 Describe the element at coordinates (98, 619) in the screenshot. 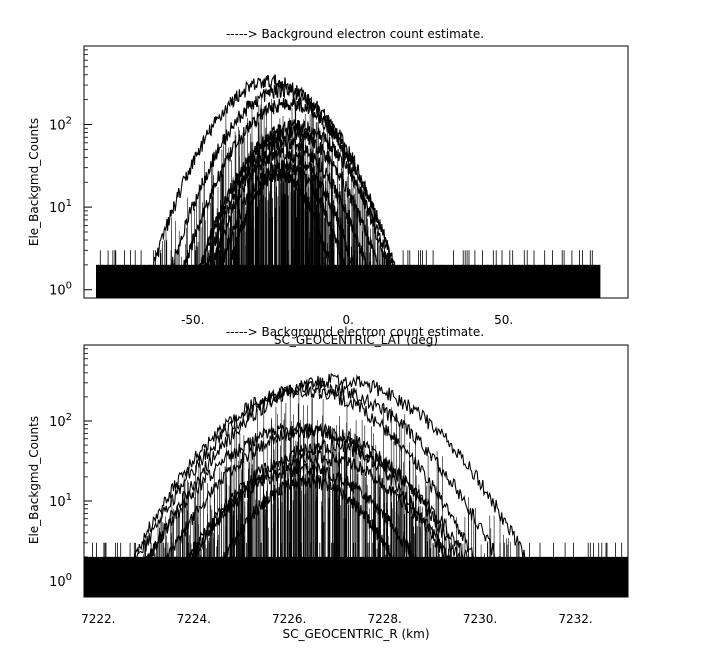

I see `x-tick-label-2-1: 7222.` at that location.